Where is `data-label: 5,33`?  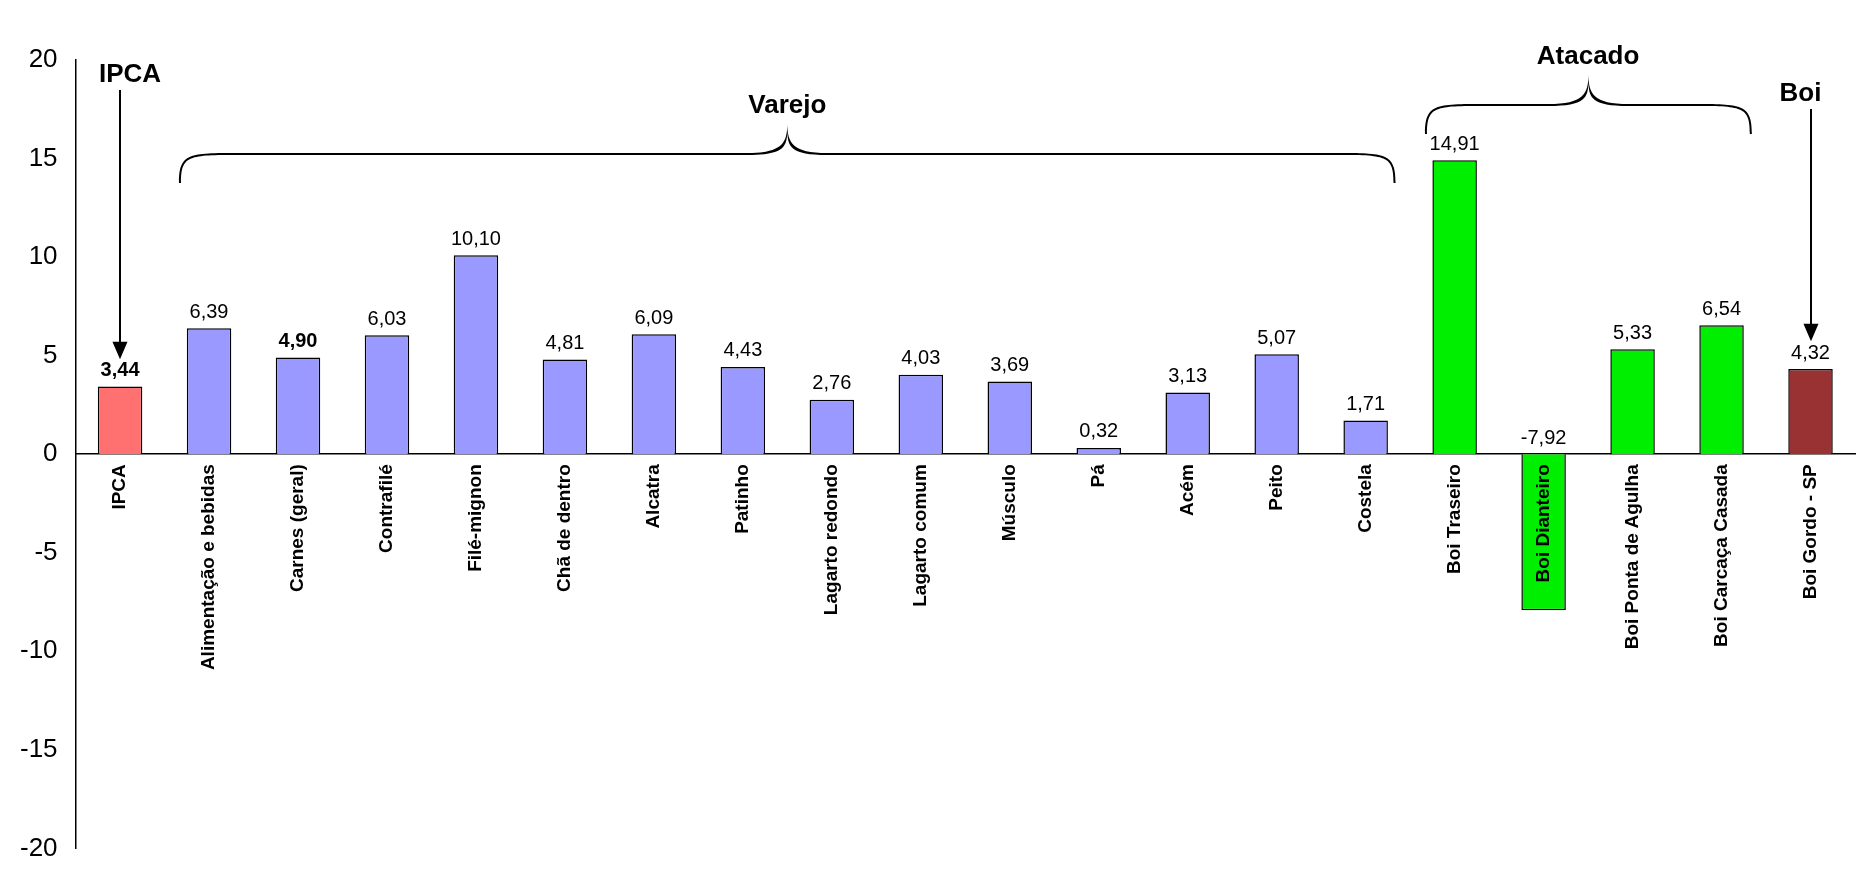
data-label: 5,33 is located at coordinates (1633, 331).